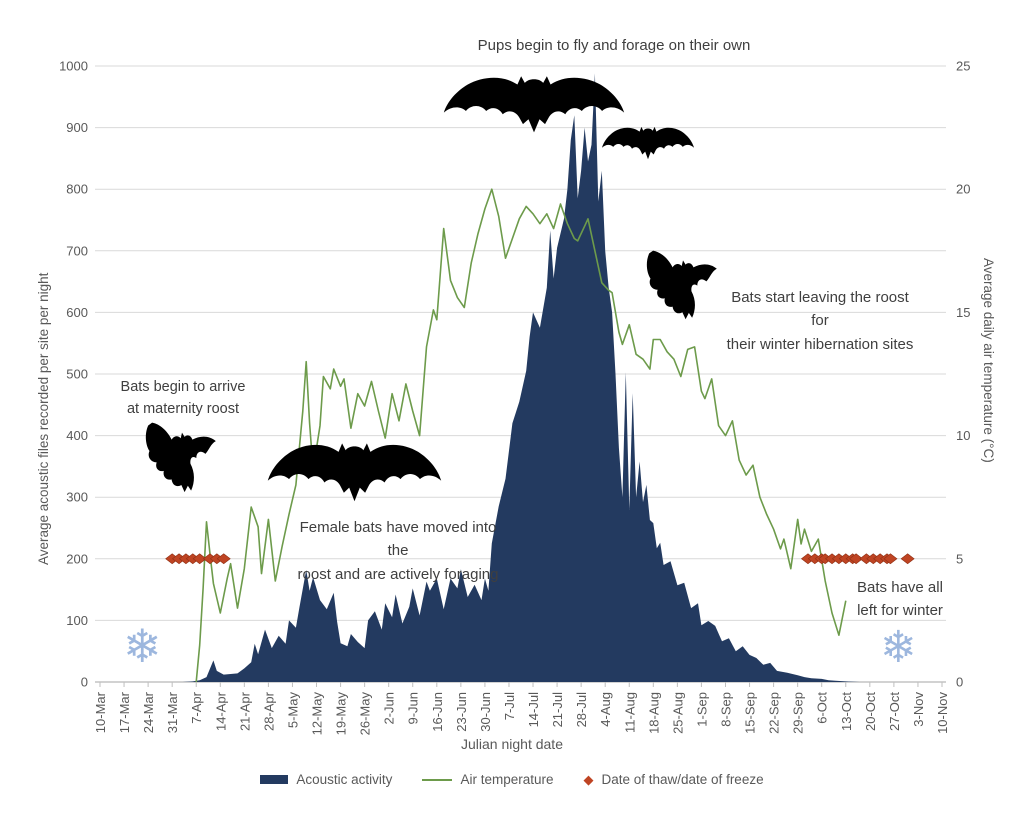 This screenshot has width=1024, height=816. What do you see at coordinates (605, 709) in the screenshot?
I see `x-tick-label: 4-Aug` at bounding box center [605, 709].